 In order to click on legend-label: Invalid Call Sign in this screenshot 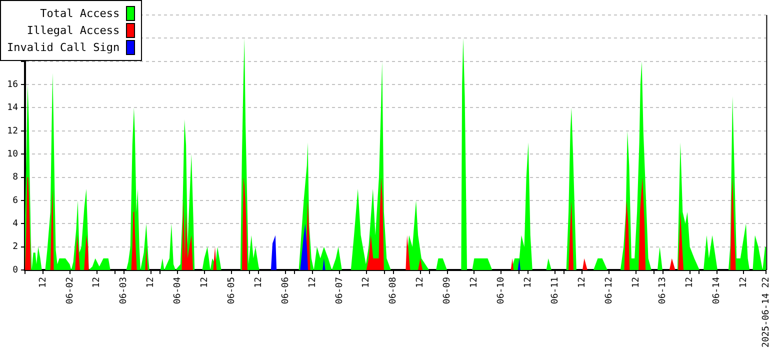, I will do `click(63, 48)`.